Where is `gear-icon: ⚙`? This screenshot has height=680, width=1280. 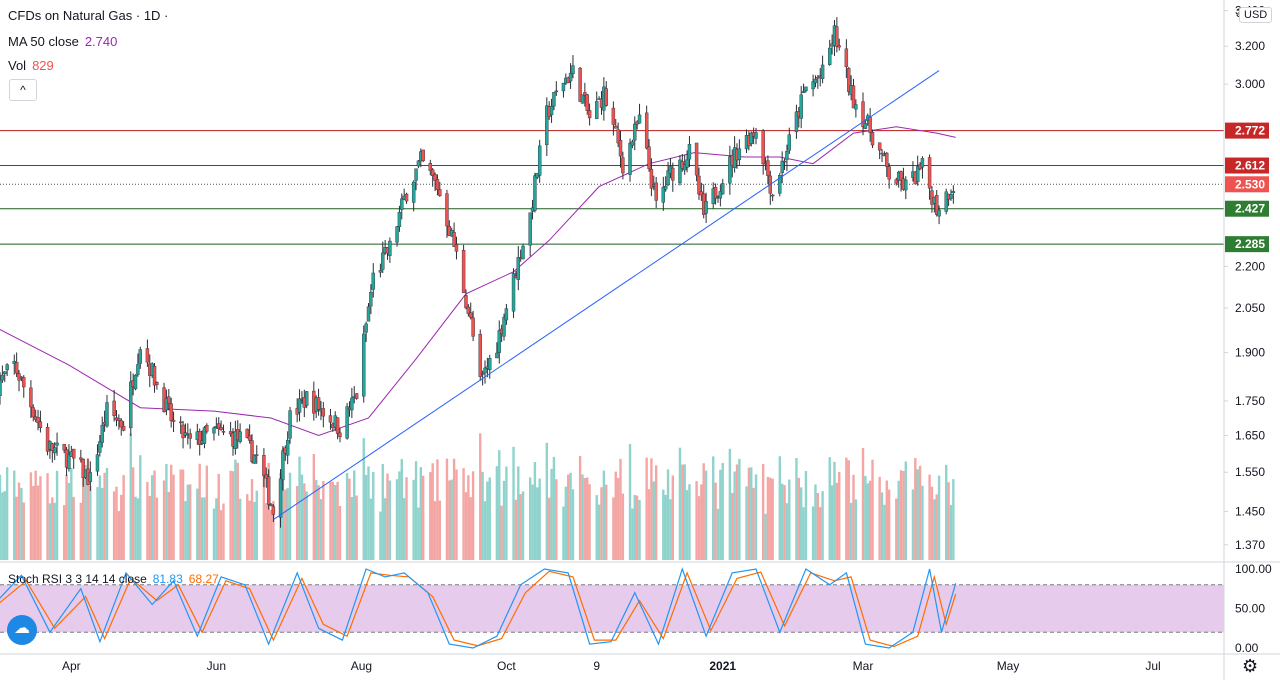 gear-icon: ⚙ is located at coordinates (1250, 666).